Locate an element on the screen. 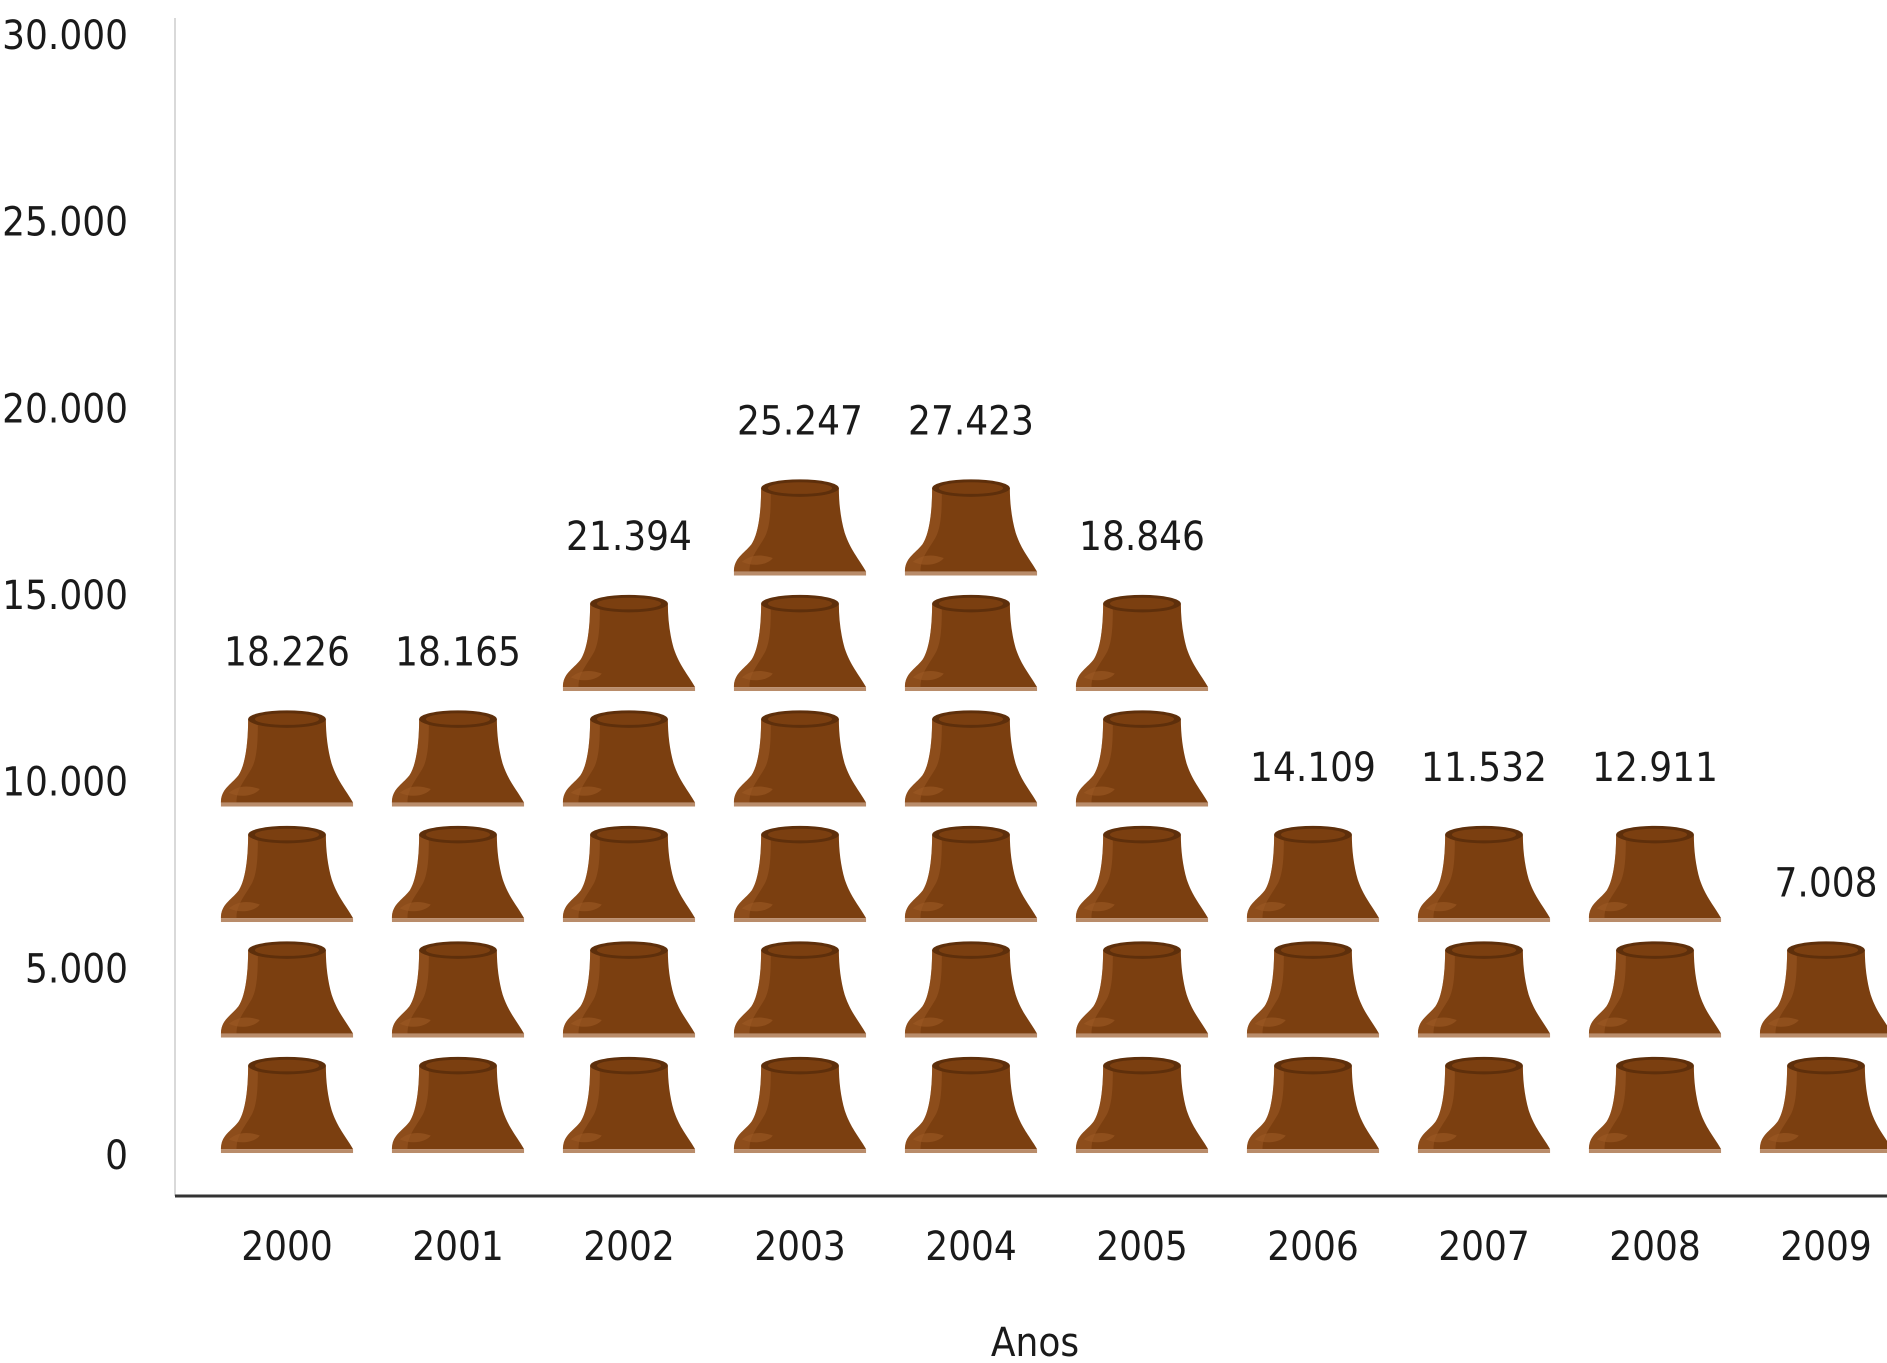 Image resolution: width=1887 pixels, height=1363 pixels. x-axis-title: Anos is located at coordinates (1035, 1341).